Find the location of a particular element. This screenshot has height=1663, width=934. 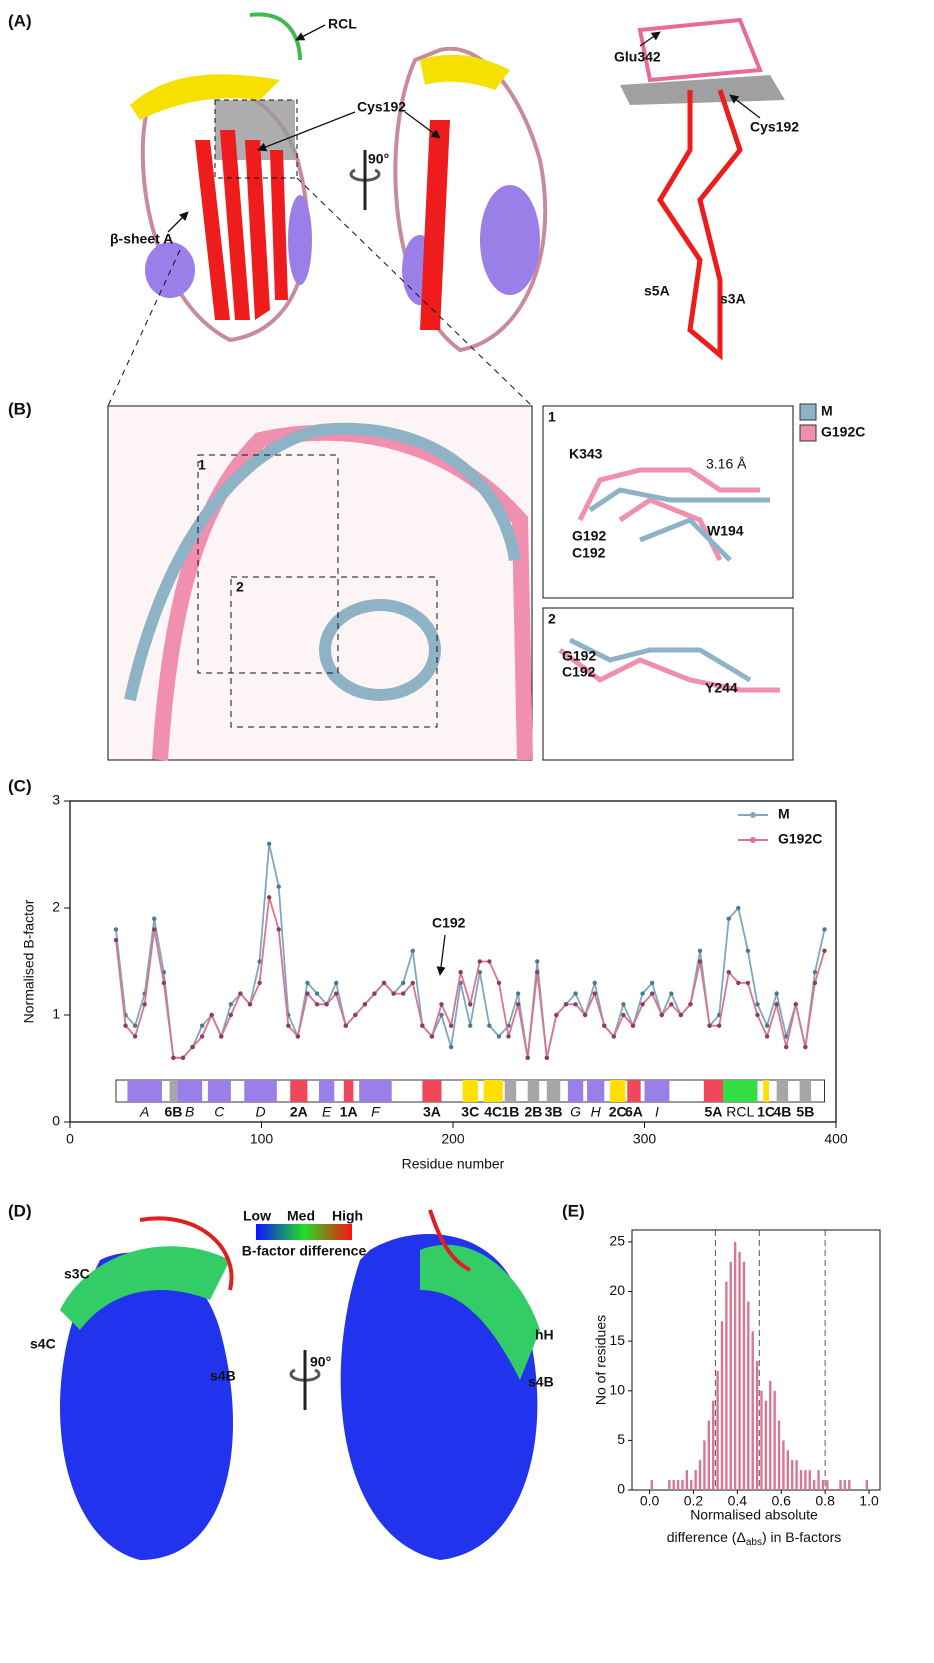

label: 1B is located at coordinates (510, 1112).